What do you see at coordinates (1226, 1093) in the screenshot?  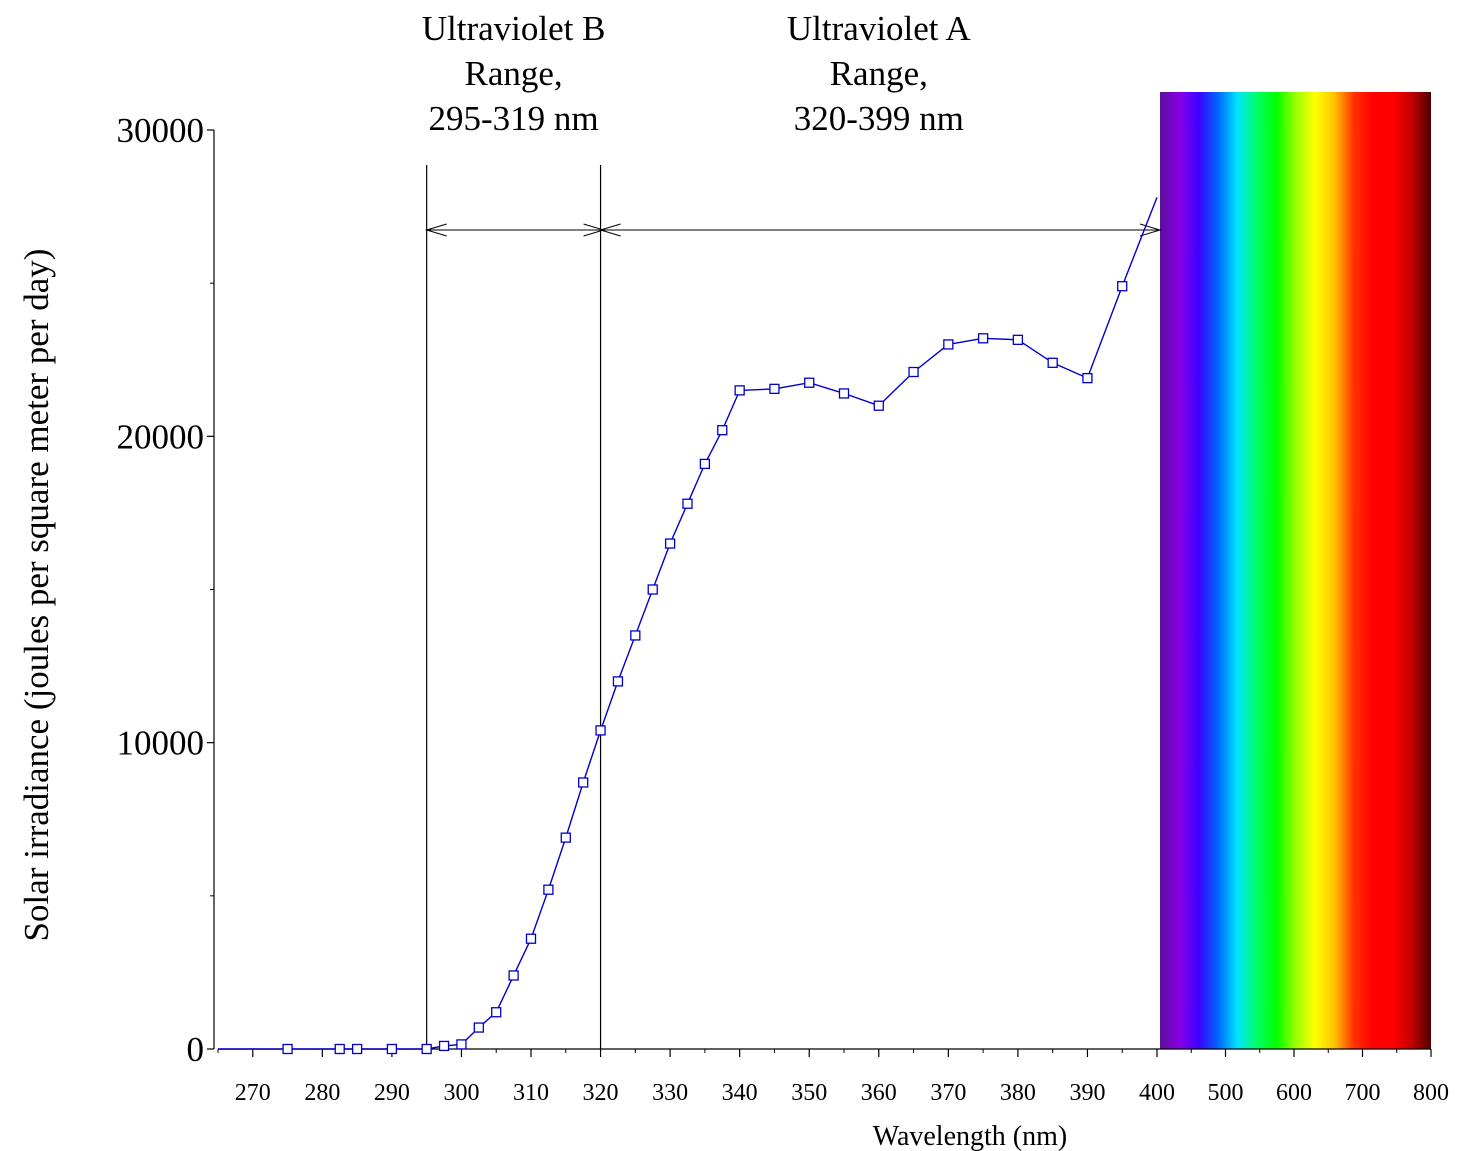 I see `x-tick-label: 500` at bounding box center [1226, 1093].